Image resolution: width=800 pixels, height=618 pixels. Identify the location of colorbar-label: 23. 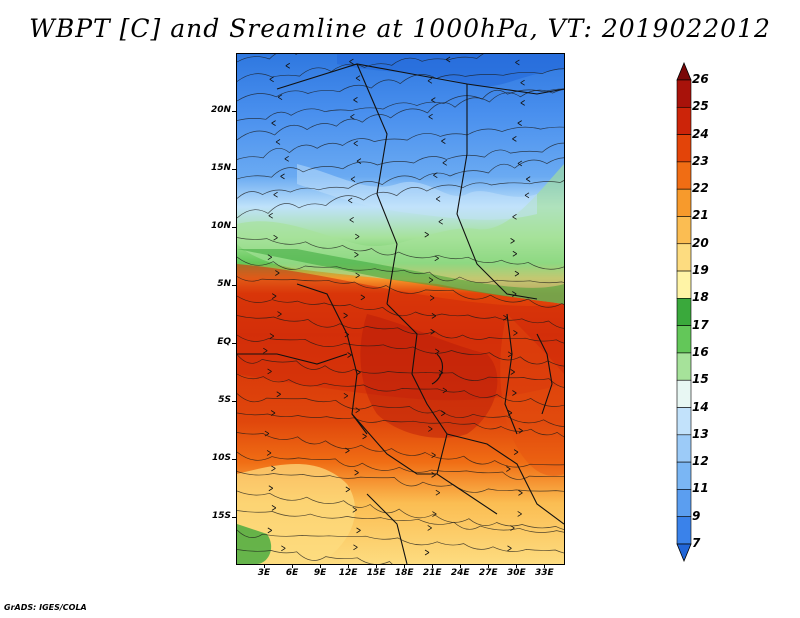
(700, 160).